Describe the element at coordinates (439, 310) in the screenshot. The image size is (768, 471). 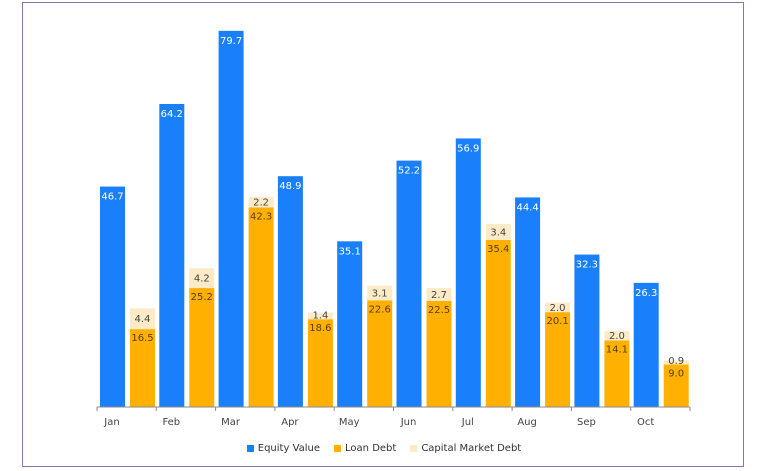
I see `data-label-loan-debt: 22.5` at that location.